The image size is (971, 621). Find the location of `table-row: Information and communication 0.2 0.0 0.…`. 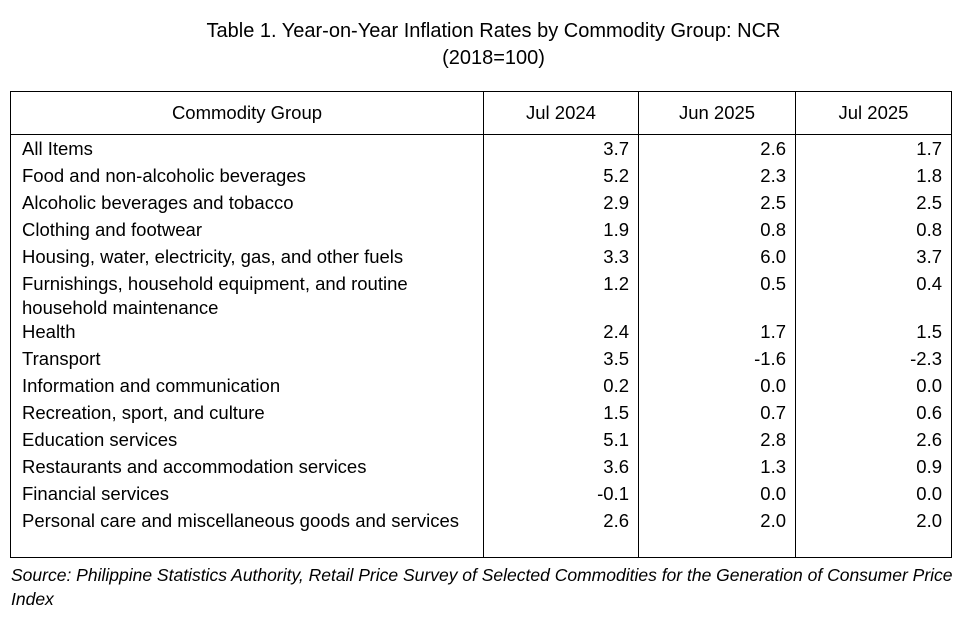

table-row: Information and communication 0.2 0.0 0.… is located at coordinates (481, 387).